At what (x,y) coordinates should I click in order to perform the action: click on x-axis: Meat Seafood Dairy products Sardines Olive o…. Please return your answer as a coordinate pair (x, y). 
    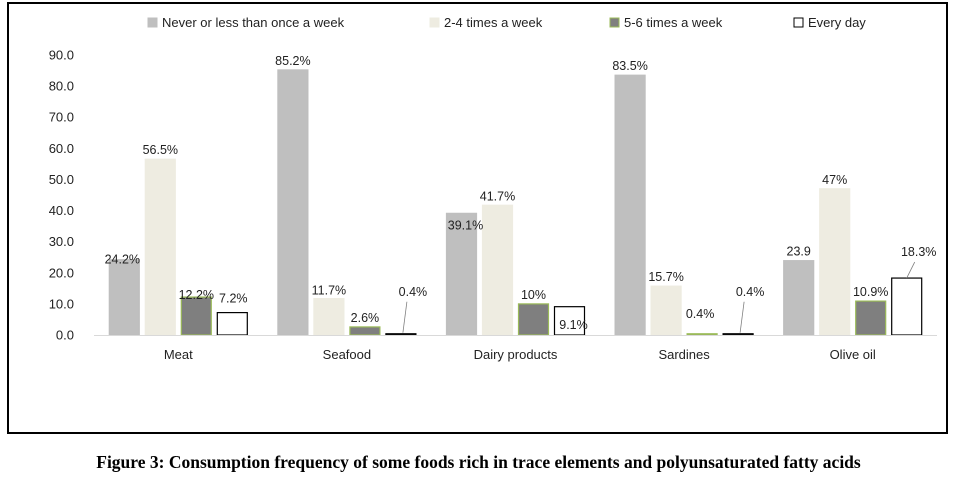
    Looking at the image, I should click on (515, 348).